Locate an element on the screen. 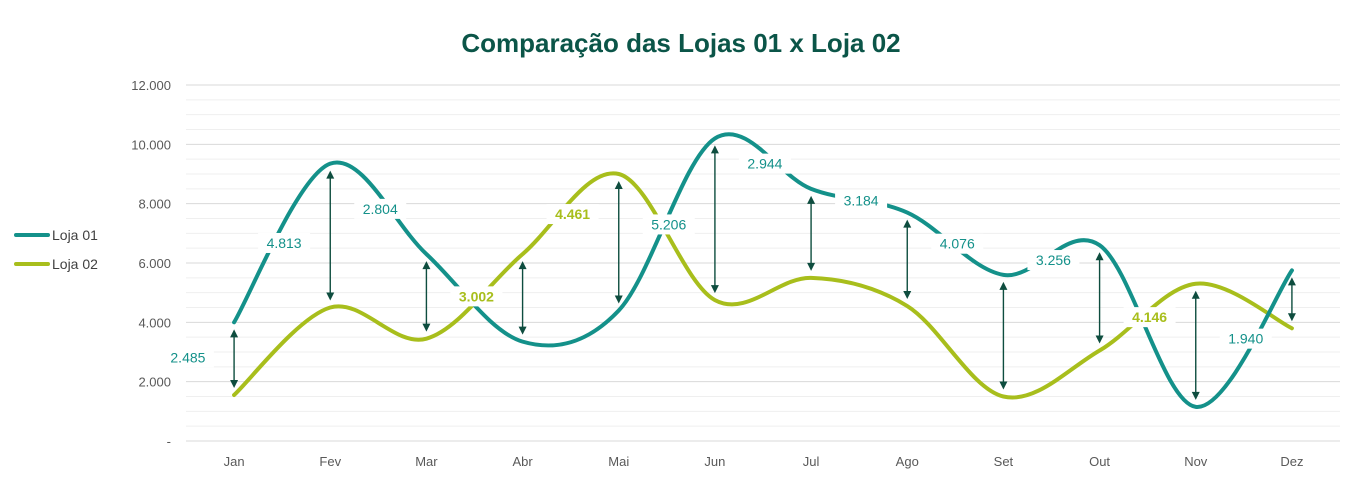 The height and width of the screenshot is (490, 1362). difference-label: 2.485 is located at coordinates (187, 357).